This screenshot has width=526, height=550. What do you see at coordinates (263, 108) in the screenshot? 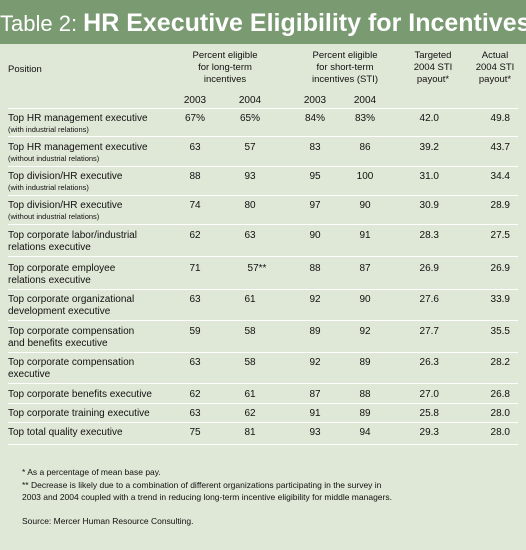
I see `header-divider` at bounding box center [263, 108].